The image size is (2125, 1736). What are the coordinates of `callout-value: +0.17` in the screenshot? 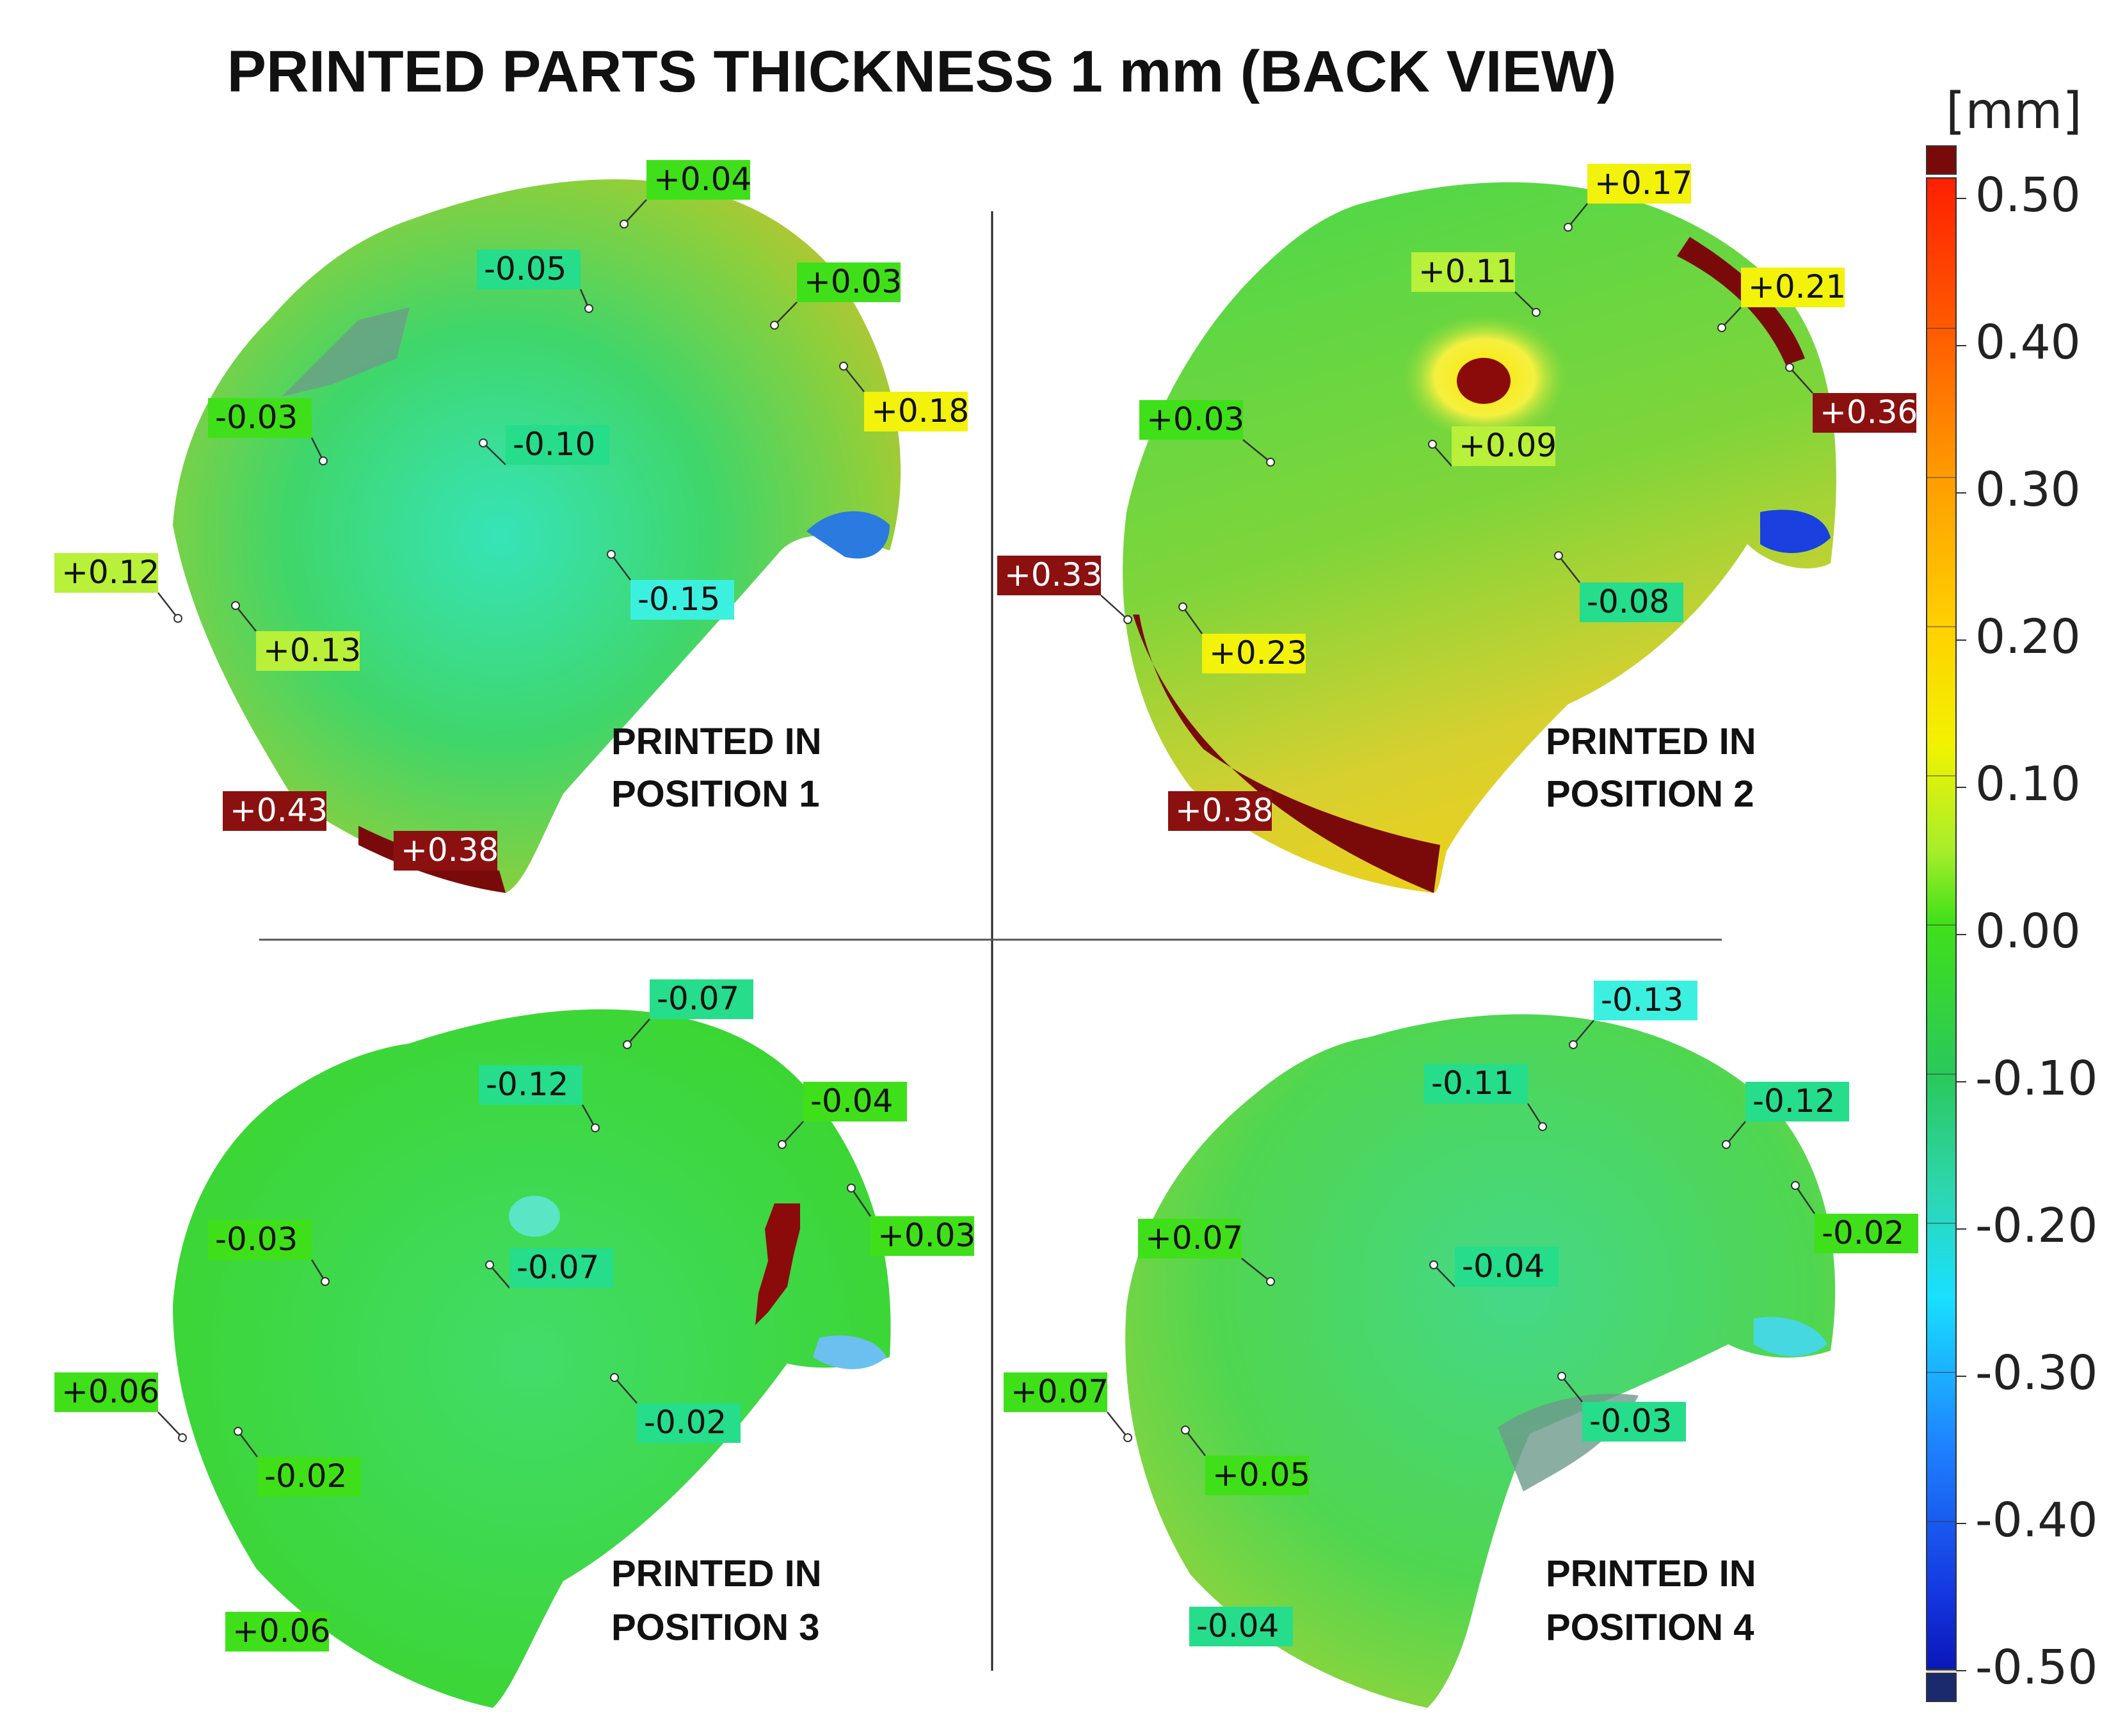 It's located at (1643, 183).